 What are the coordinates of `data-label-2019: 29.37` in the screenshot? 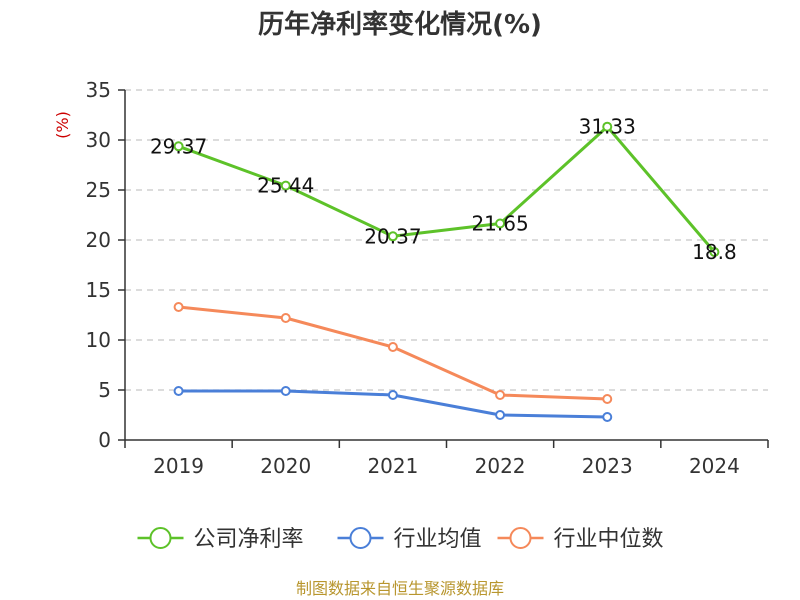 It's located at (178, 146).